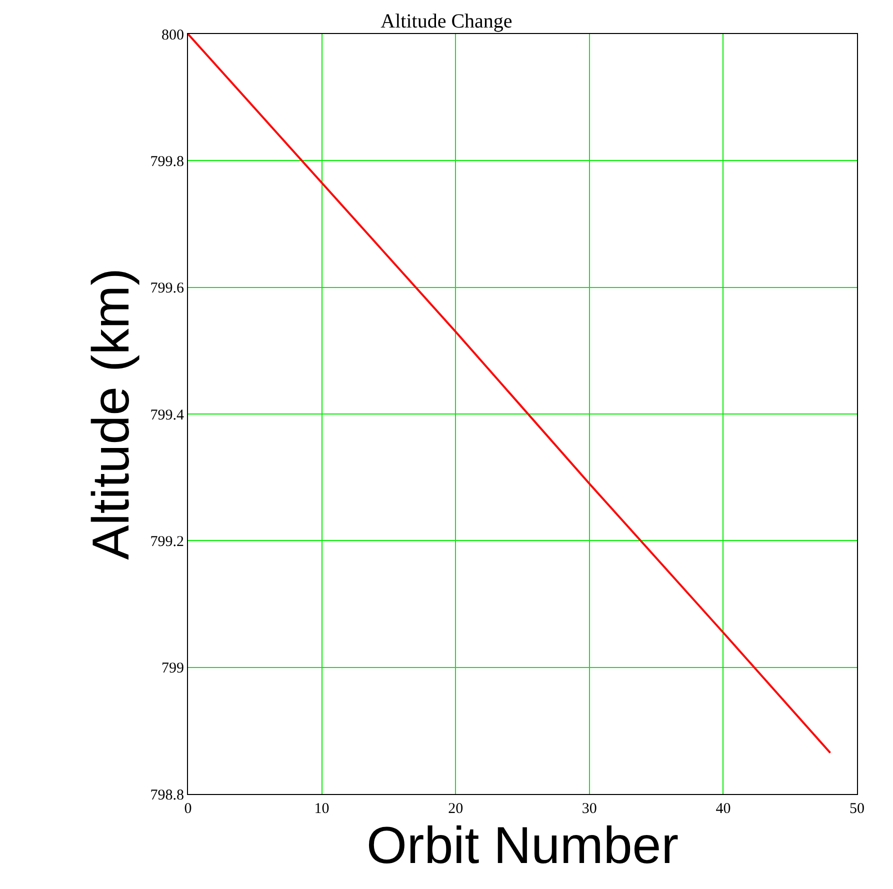 This screenshot has width=893, height=889. I want to click on y-tick-label: 799.8, so click(167, 162).